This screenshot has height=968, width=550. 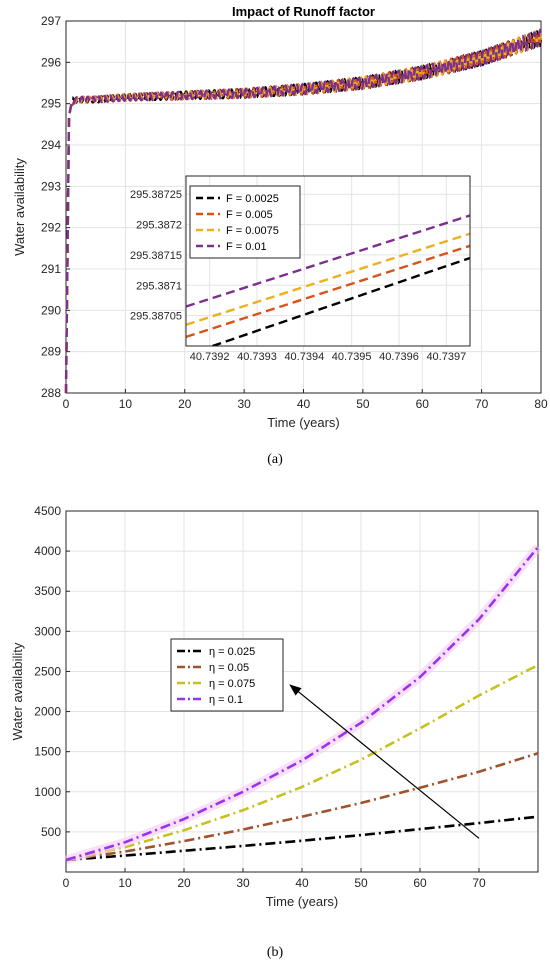 I want to click on y-tick-label: 291, so click(x=51, y=269).